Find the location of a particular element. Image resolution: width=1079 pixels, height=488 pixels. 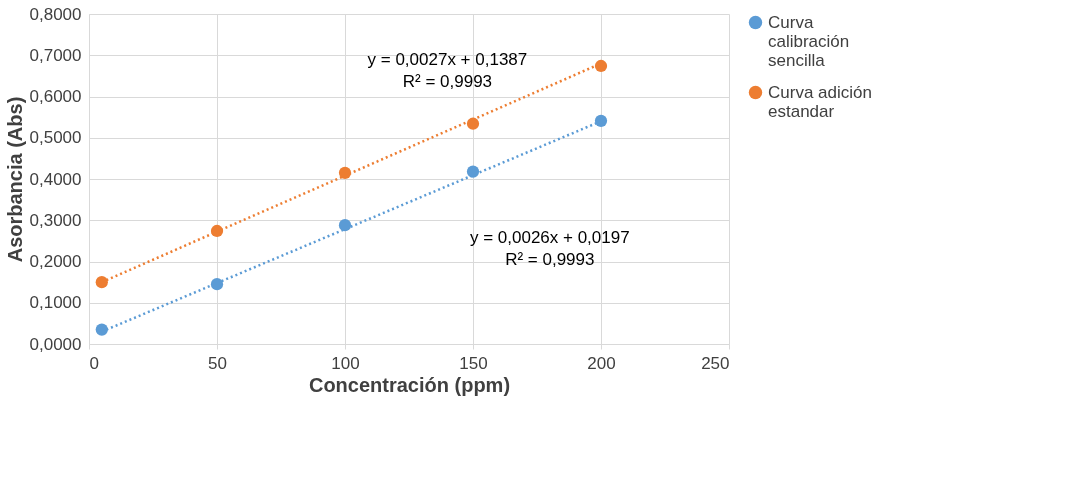

y-tick-label: 0,8000 is located at coordinates (55, 14).